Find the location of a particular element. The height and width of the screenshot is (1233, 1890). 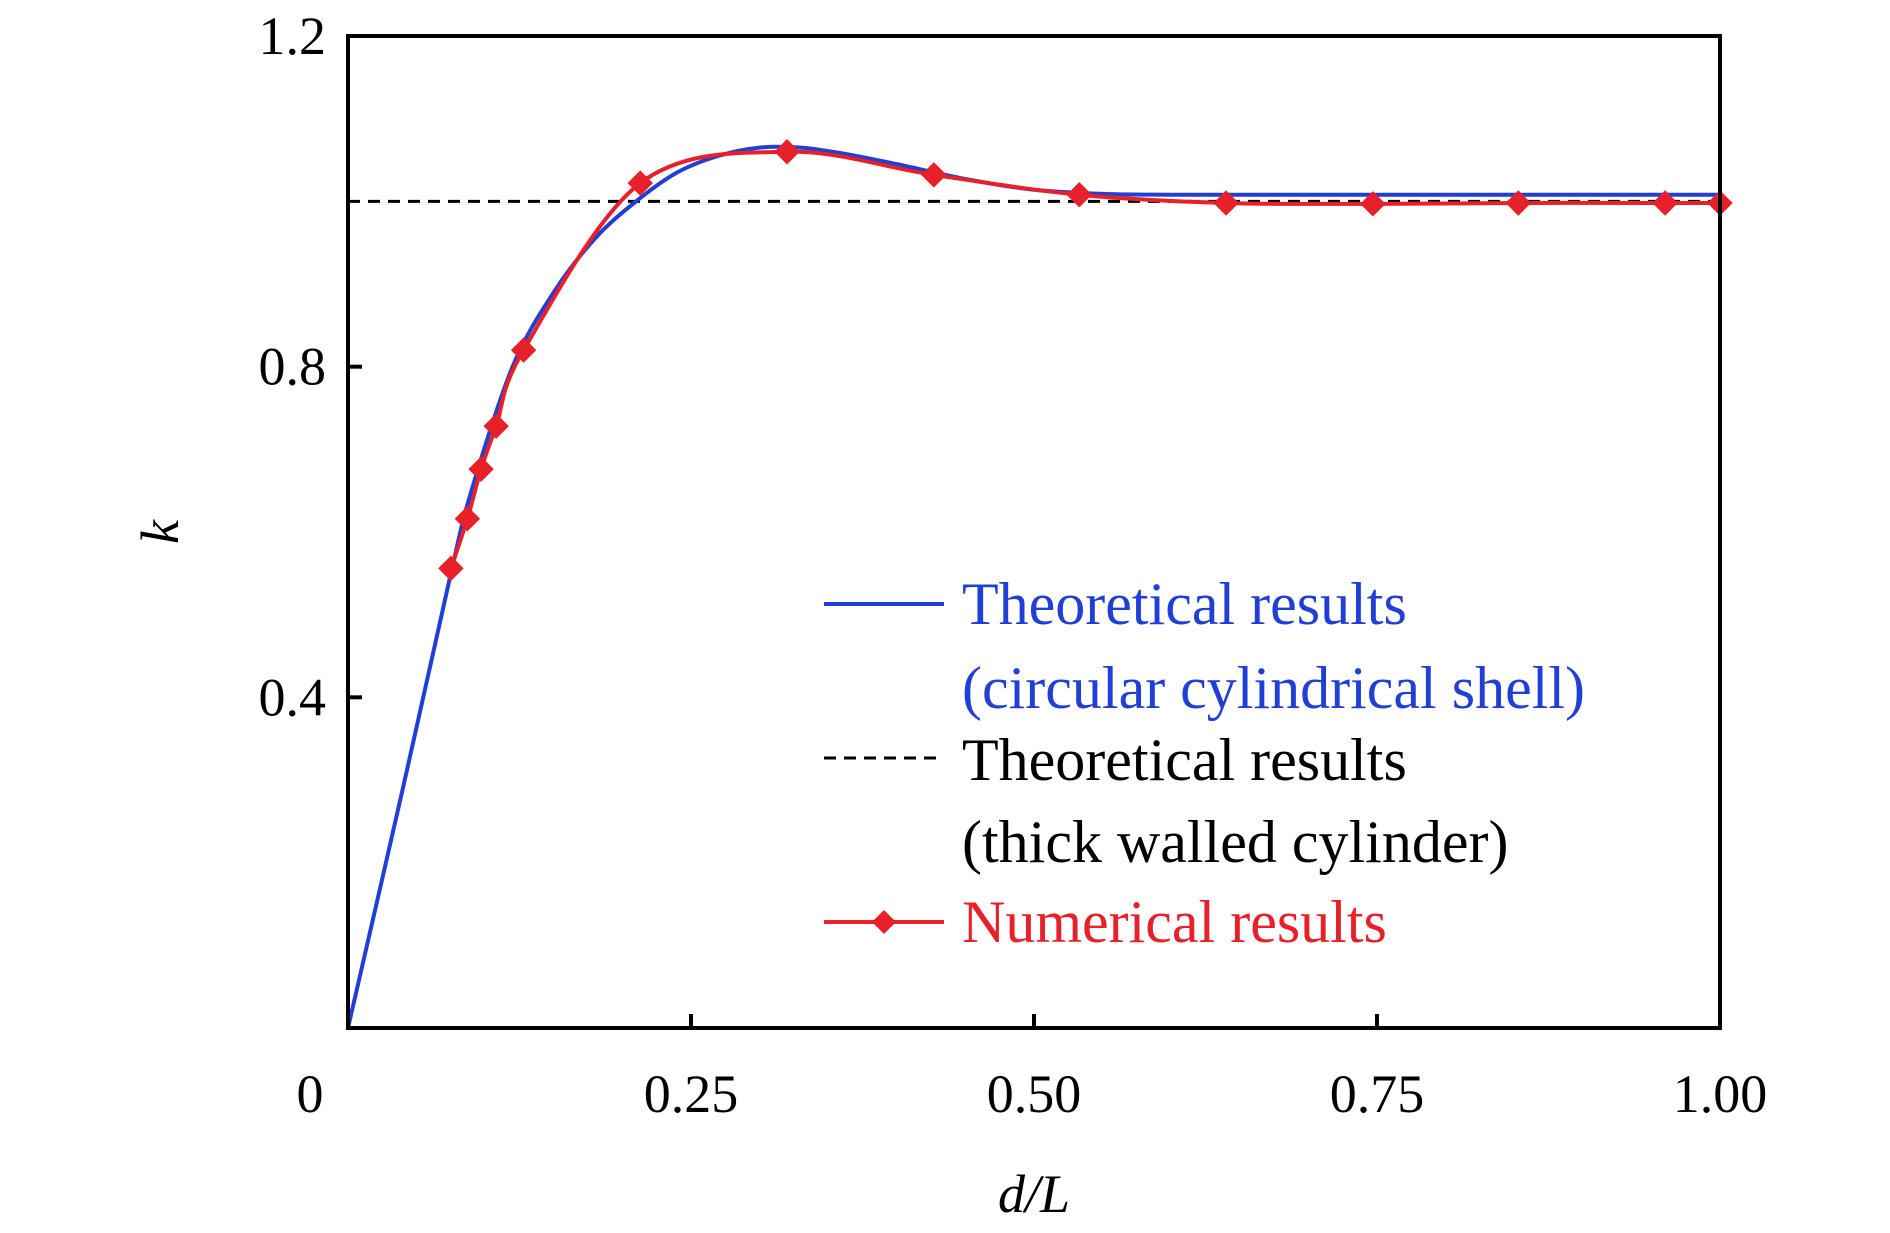

y-tick-label: 0.4 is located at coordinates (293, 697).